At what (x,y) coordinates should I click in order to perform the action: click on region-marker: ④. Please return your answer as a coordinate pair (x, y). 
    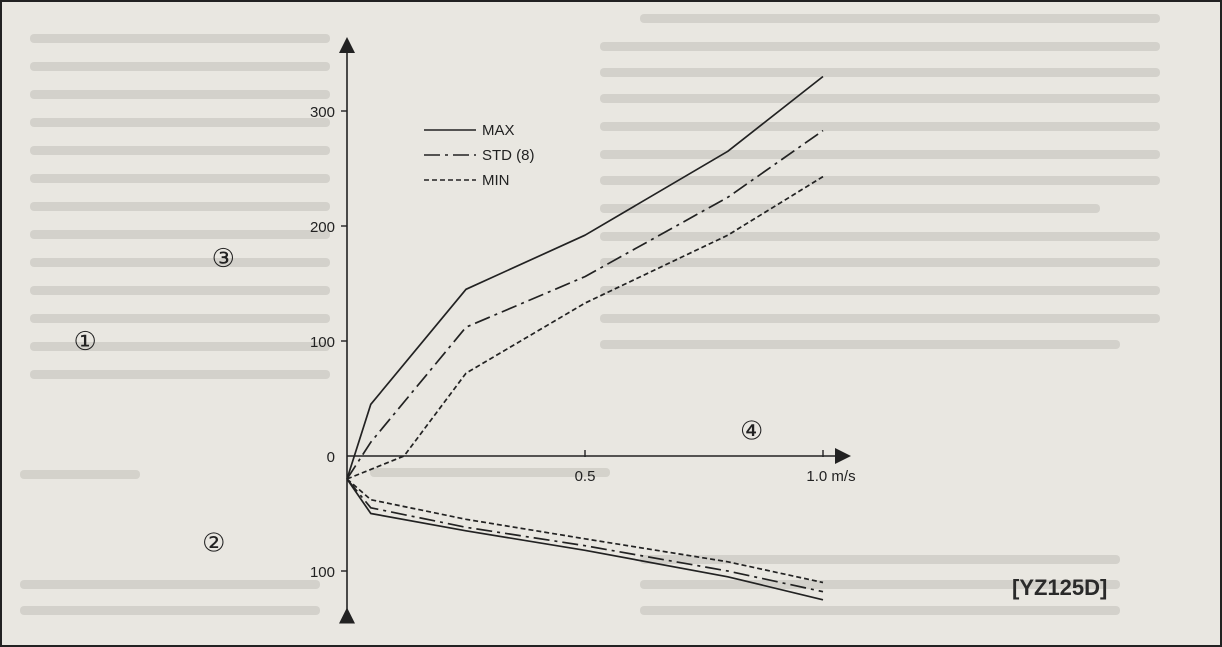
    Looking at the image, I should click on (751, 432).